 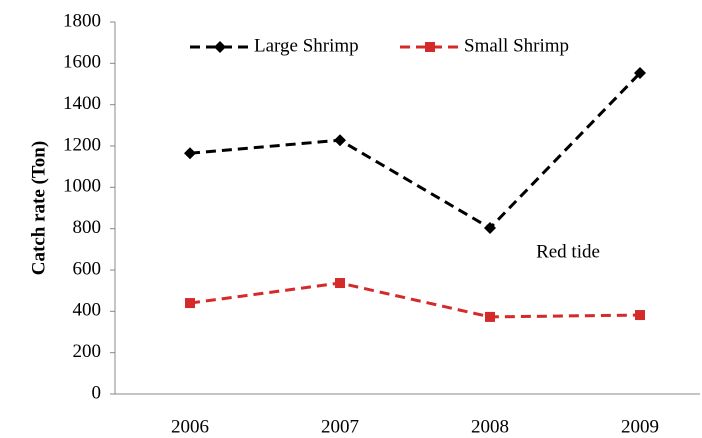 I want to click on x-tick-label: 2006, so click(x=190, y=426).